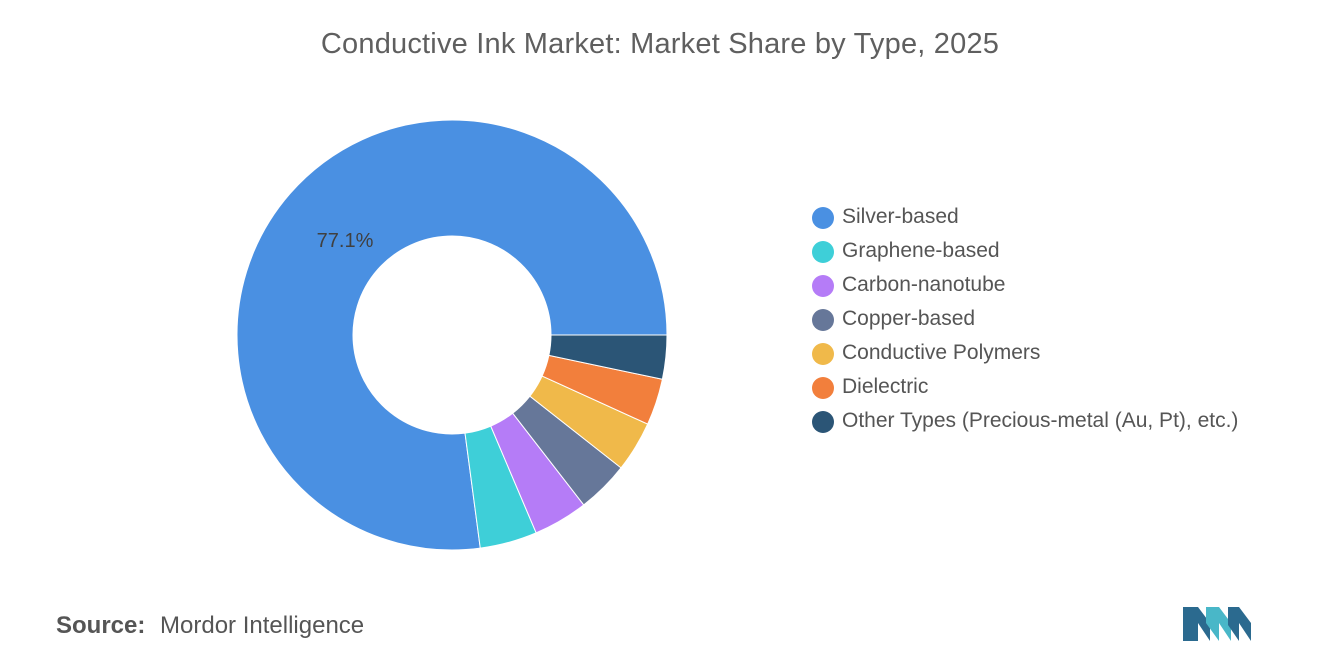 The height and width of the screenshot is (665, 1320). What do you see at coordinates (885, 386) in the screenshot?
I see `legend-label: Dielectric` at bounding box center [885, 386].